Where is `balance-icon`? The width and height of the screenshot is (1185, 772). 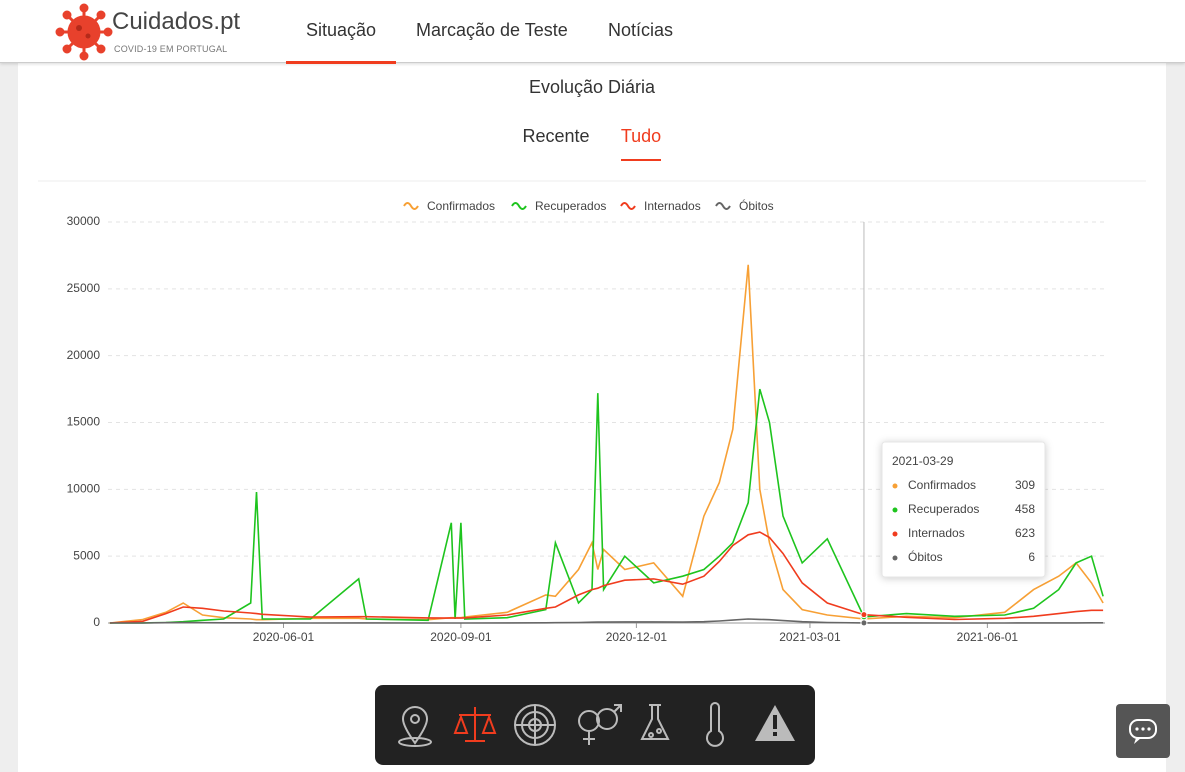
balance-icon is located at coordinates (475, 724).